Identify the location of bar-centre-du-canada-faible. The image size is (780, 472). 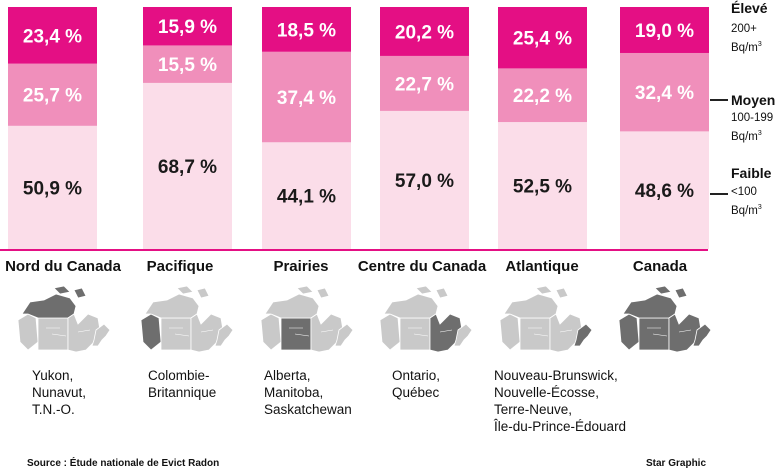
(424, 179).